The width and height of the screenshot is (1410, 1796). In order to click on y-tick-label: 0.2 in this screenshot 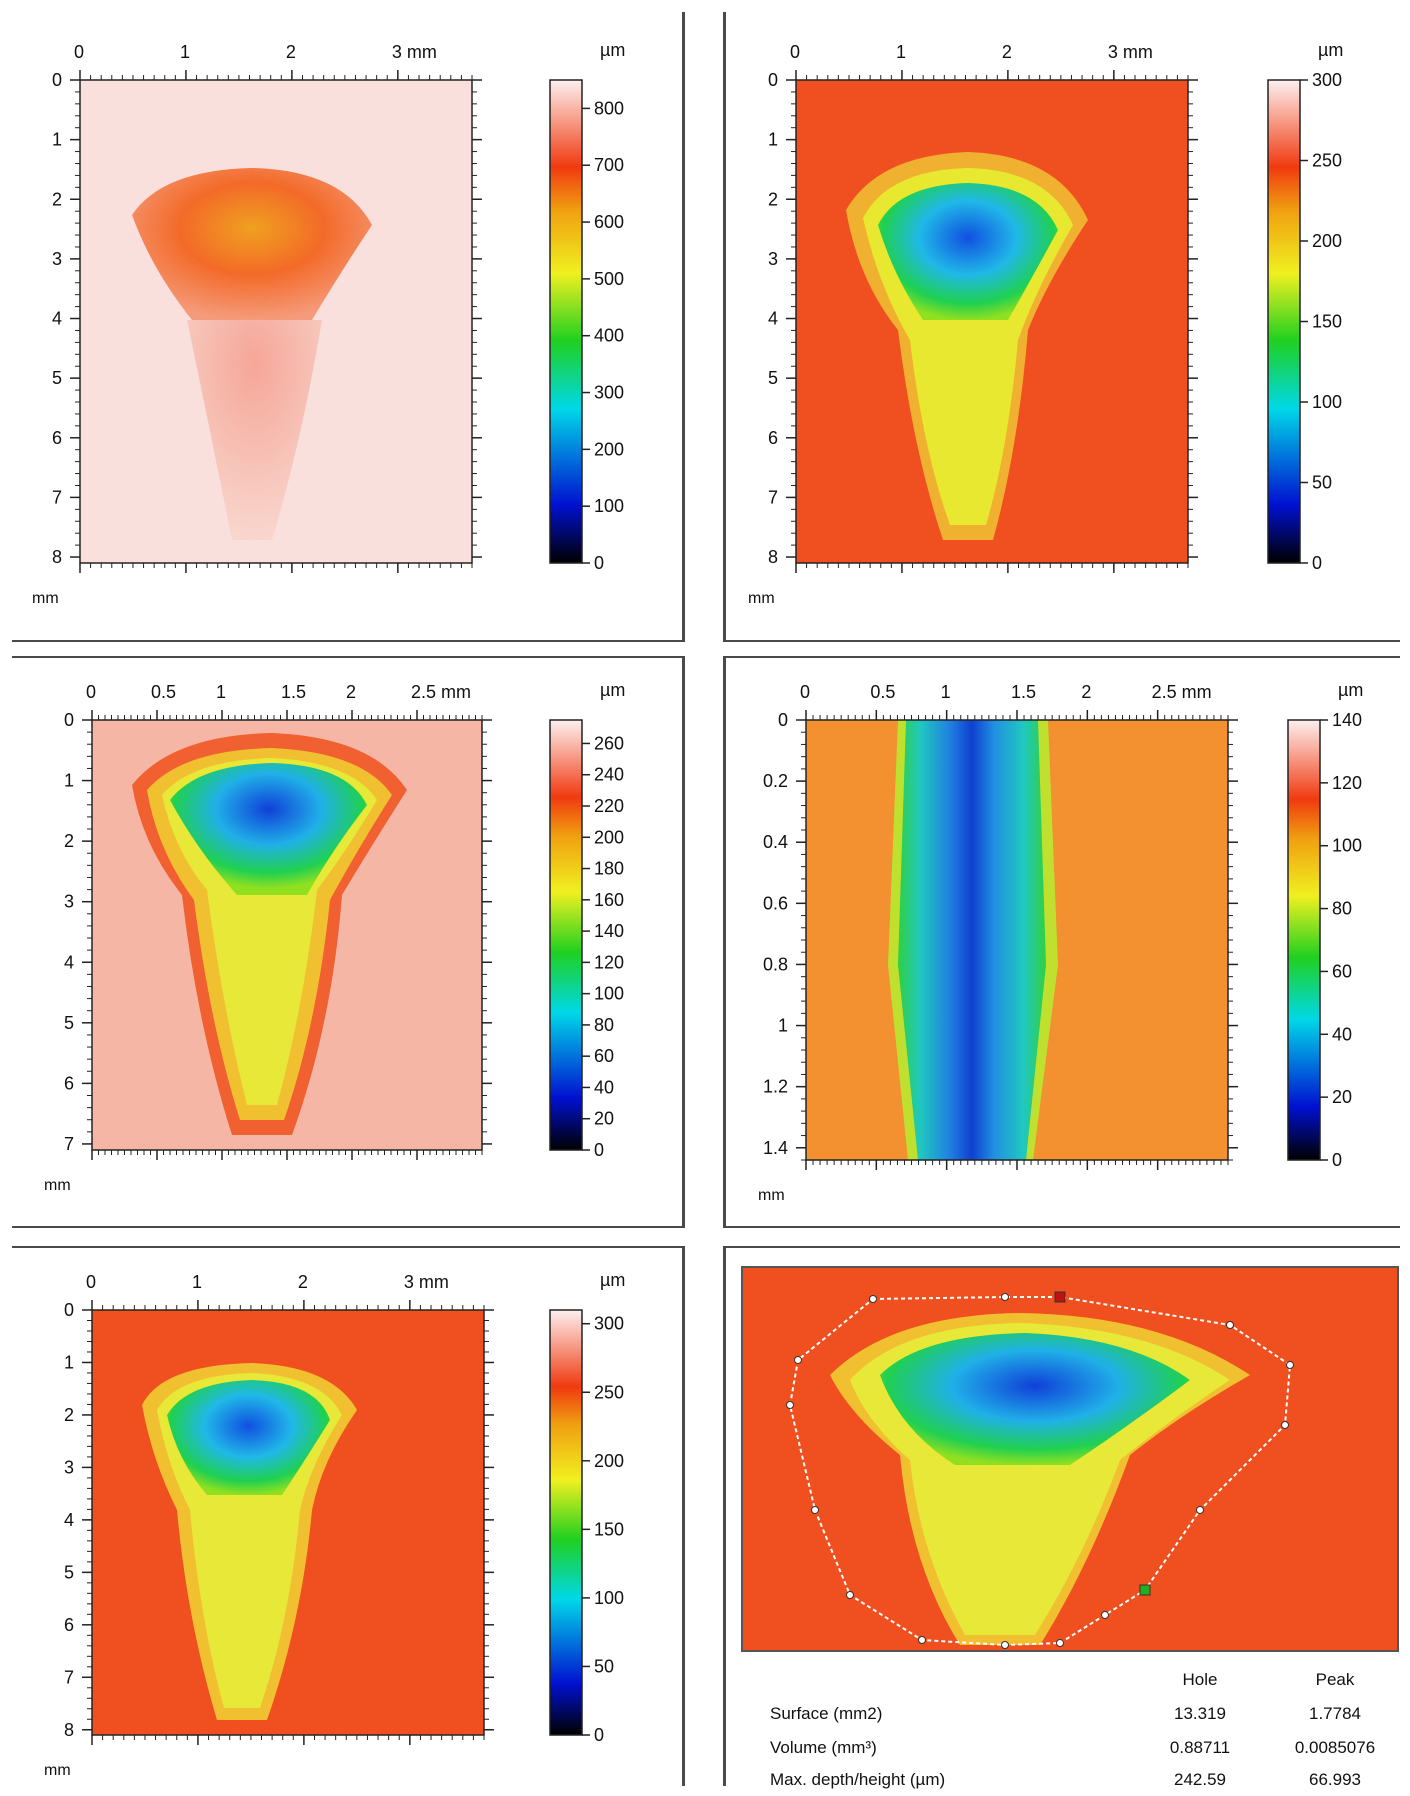, I will do `click(775, 781)`.